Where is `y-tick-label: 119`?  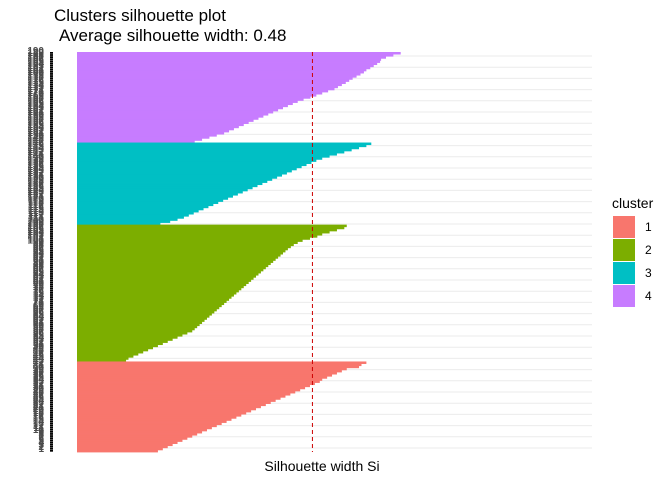
y-tick-label: 119 is located at coordinates (36, 201).